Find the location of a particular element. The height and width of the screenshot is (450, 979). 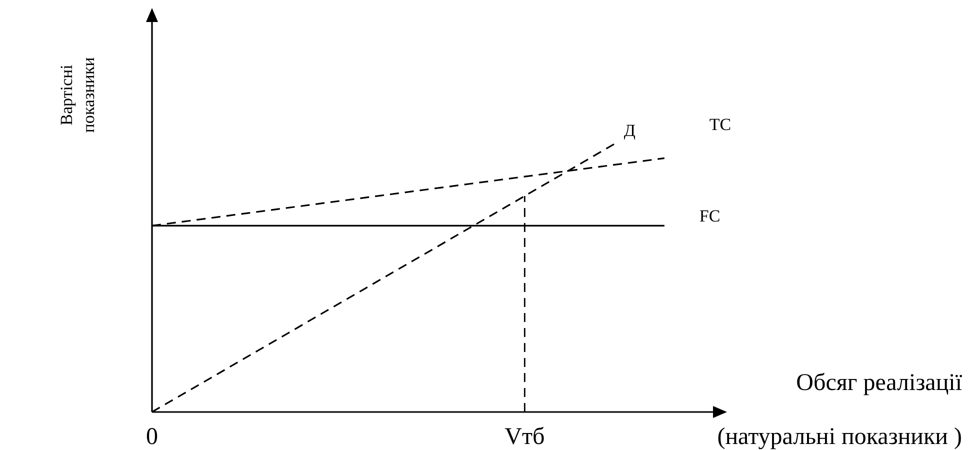

text: (натуральні показники ) is located at coordinates (839, 437).